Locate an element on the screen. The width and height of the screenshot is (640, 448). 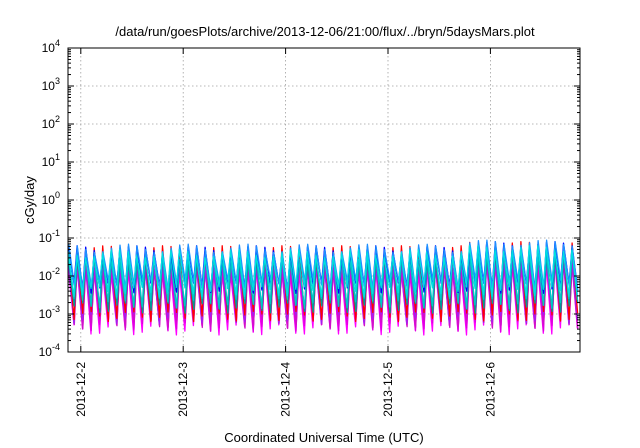
x-tick-label: 2013-12-4 is located at coordinates (286, 389).